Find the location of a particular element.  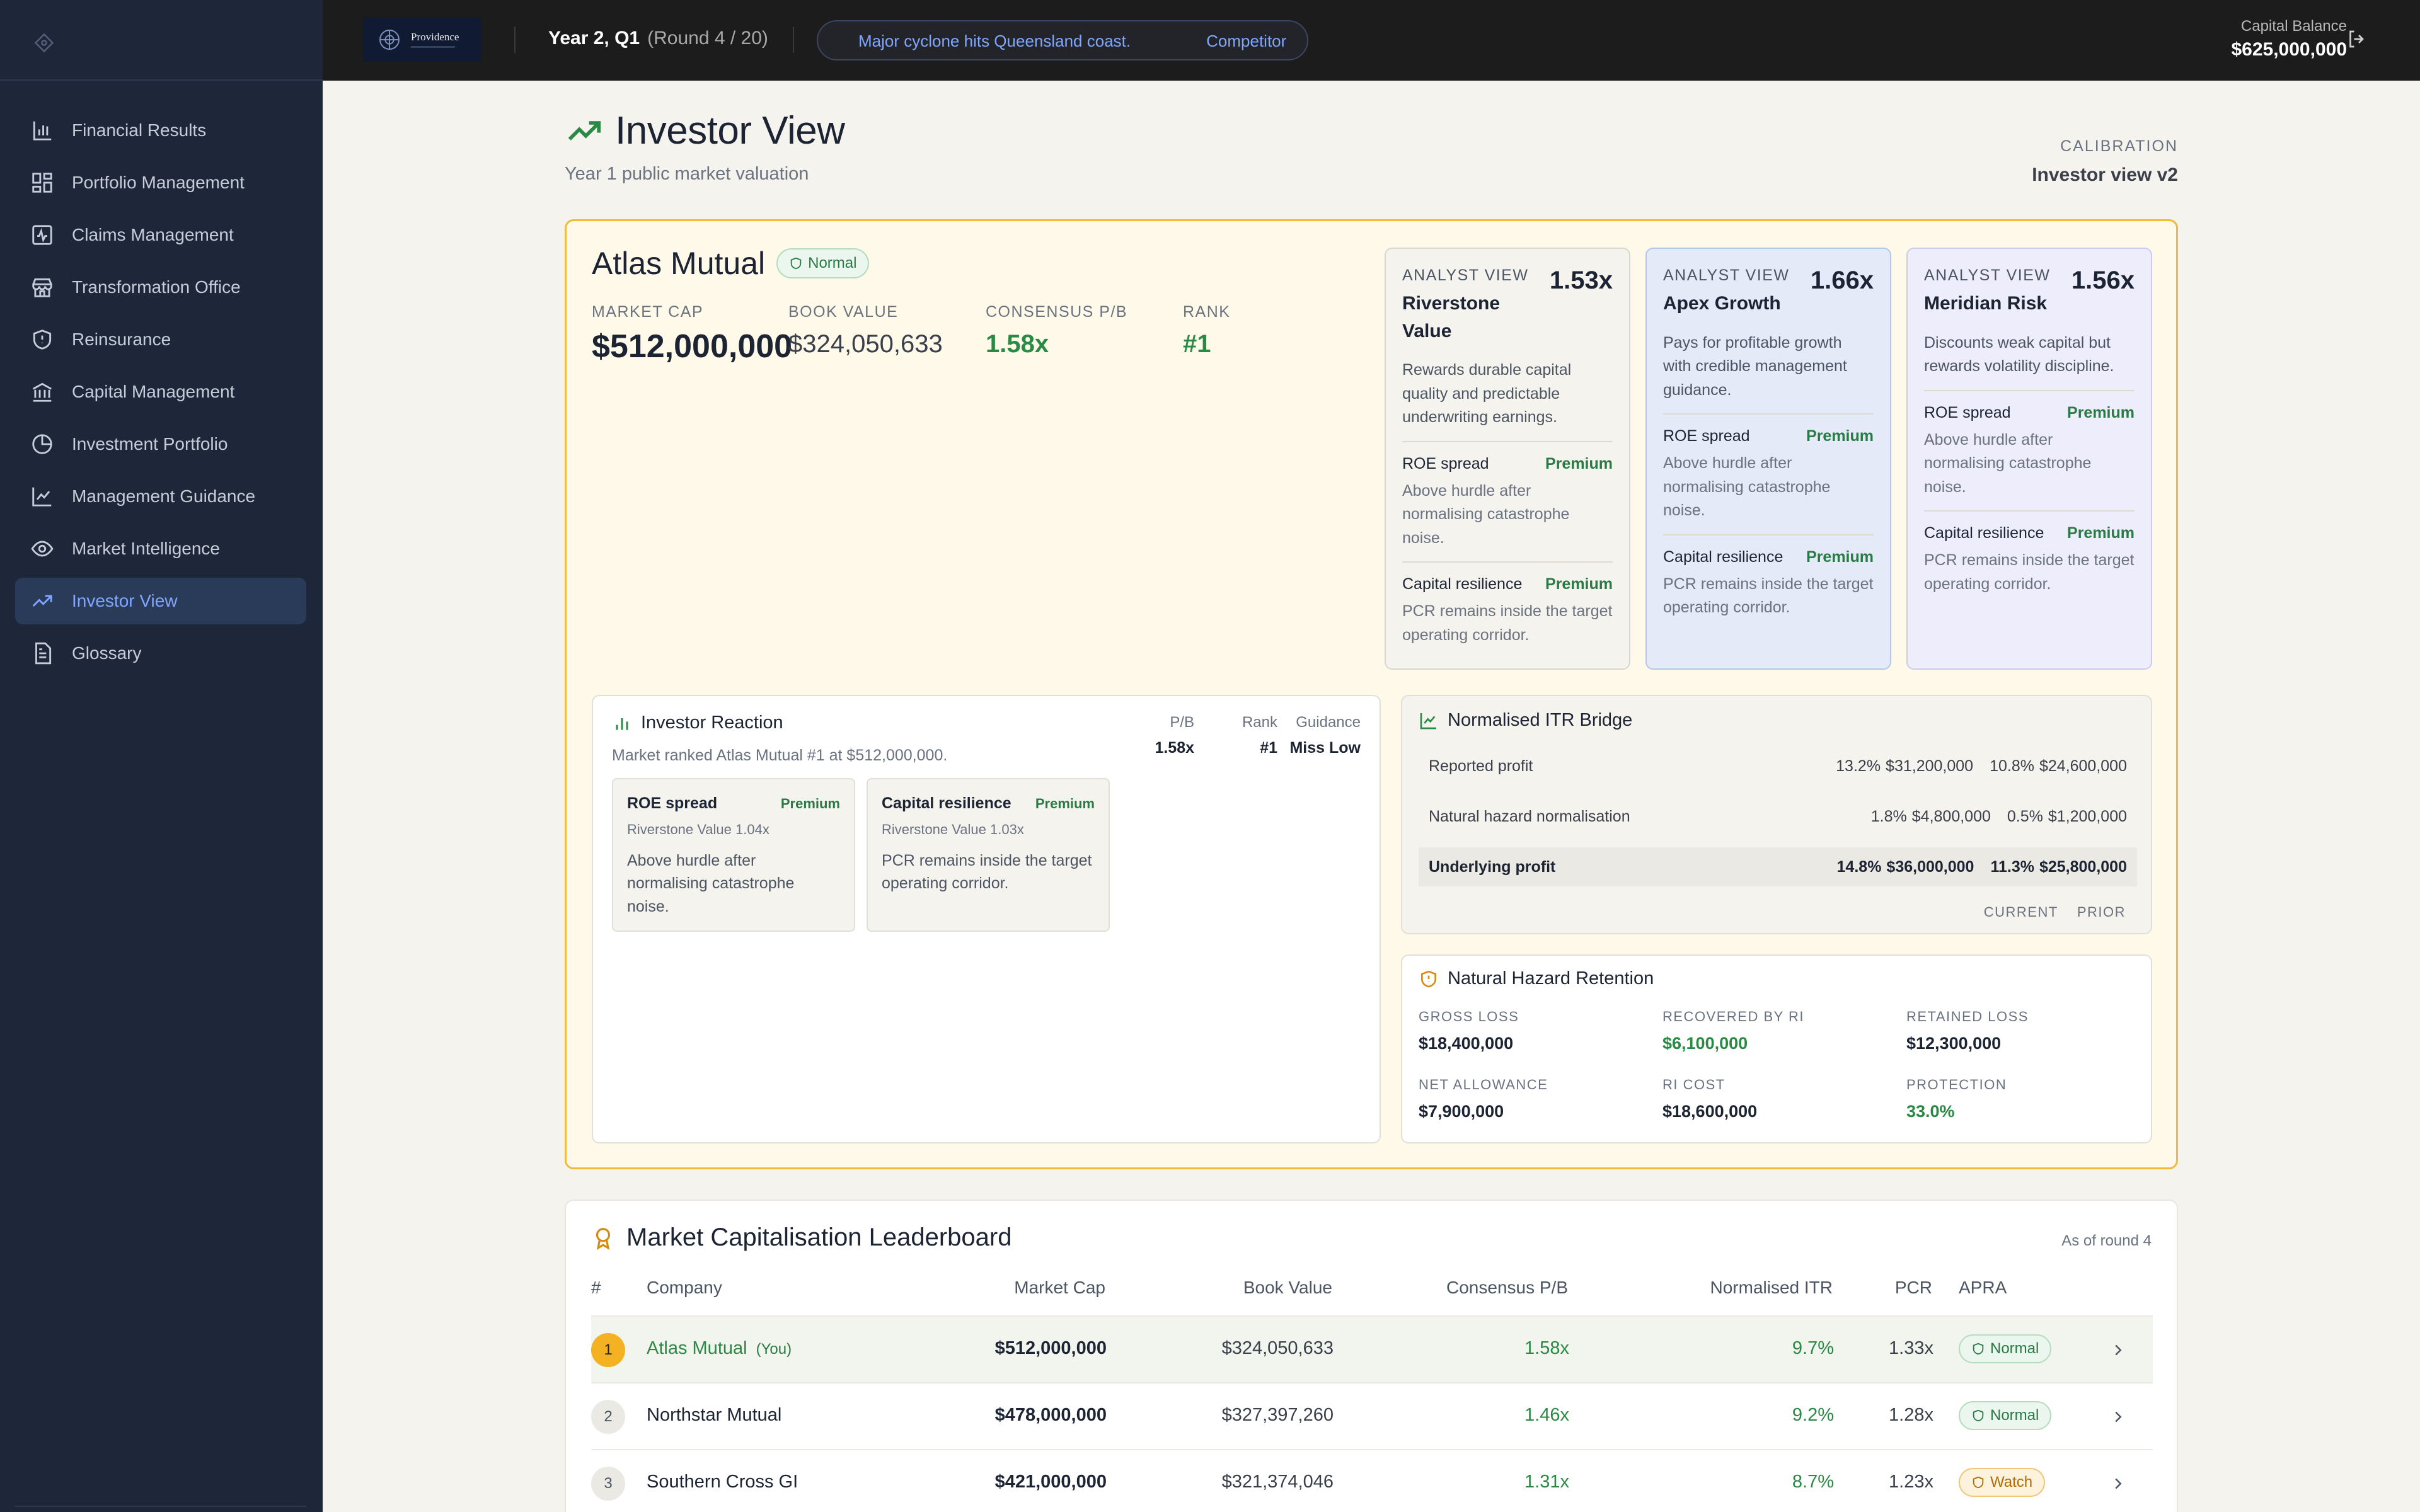

kpi-label: MARKET CAP is located at coordinates (648, 312).